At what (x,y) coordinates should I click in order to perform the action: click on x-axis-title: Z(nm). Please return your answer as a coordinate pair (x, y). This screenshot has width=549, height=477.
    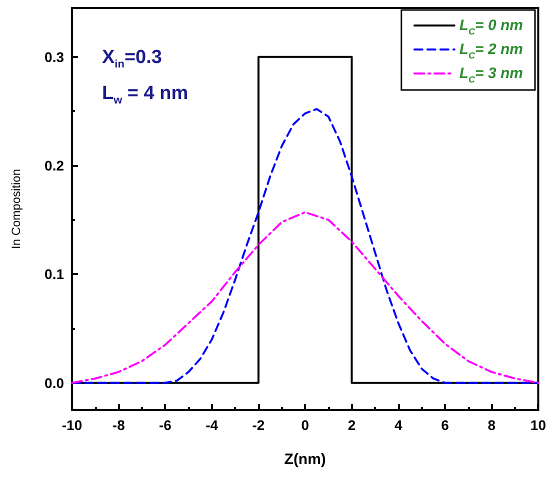
    Looking at the image, I should click on (305, 459).